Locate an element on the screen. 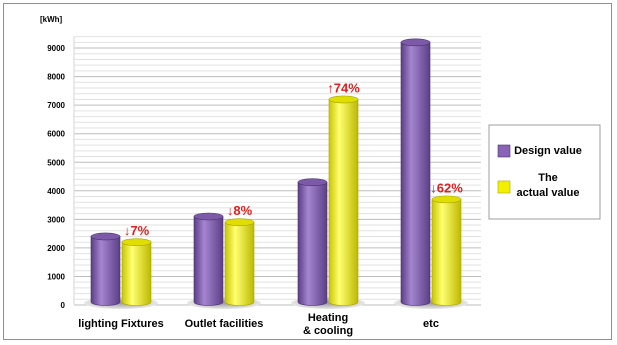  legend-box is located at coordinates (544, 172).